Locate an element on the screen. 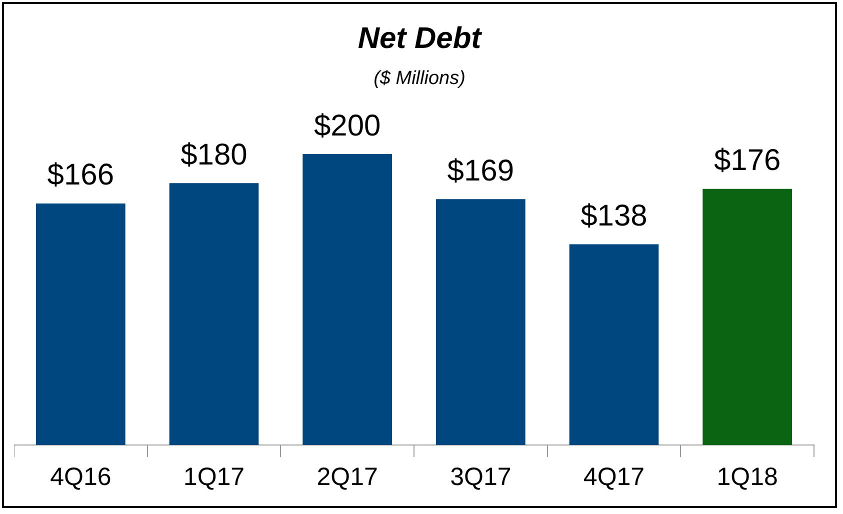 This screenshot has height=514, width=843. data-label: $138 is located at coordinates (614, 215).